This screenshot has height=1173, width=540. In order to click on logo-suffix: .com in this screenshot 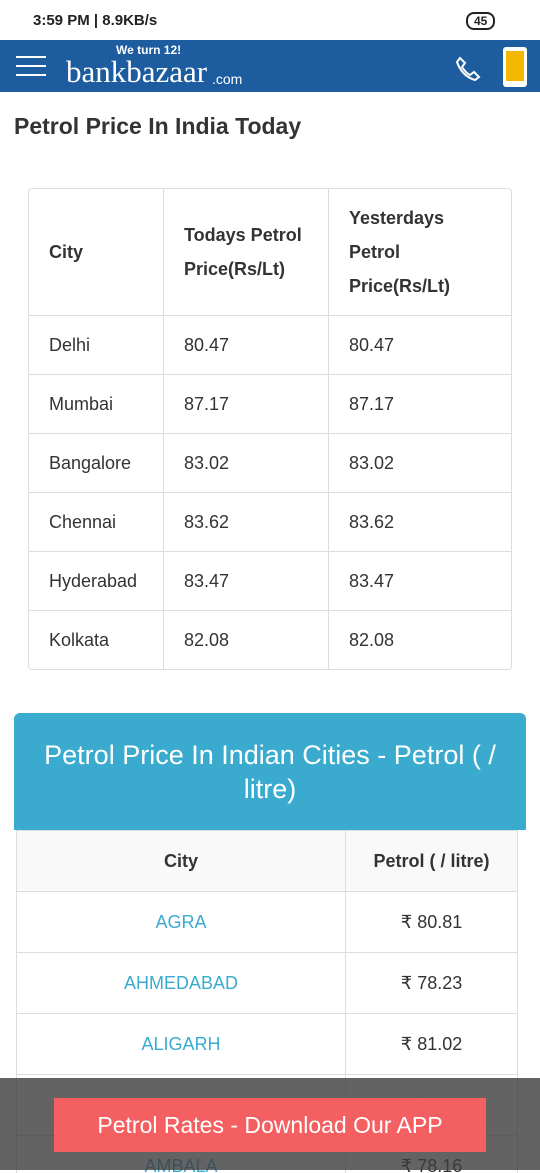, I will do `click(227, 79)`.